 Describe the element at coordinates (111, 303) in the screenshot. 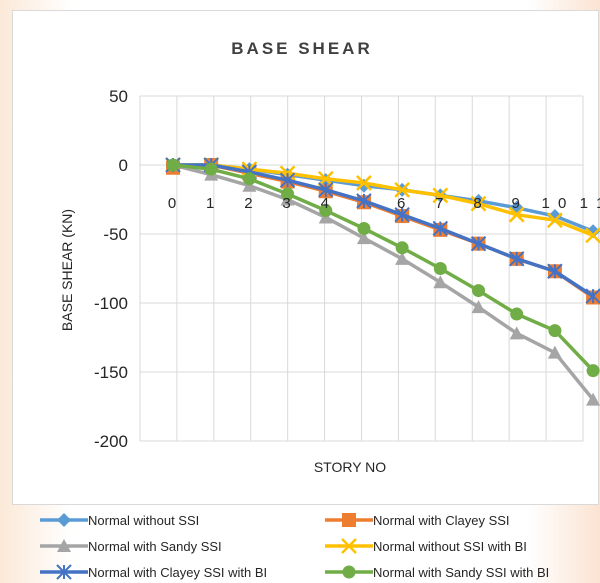

I see `y-tick-label: -100` at that location.